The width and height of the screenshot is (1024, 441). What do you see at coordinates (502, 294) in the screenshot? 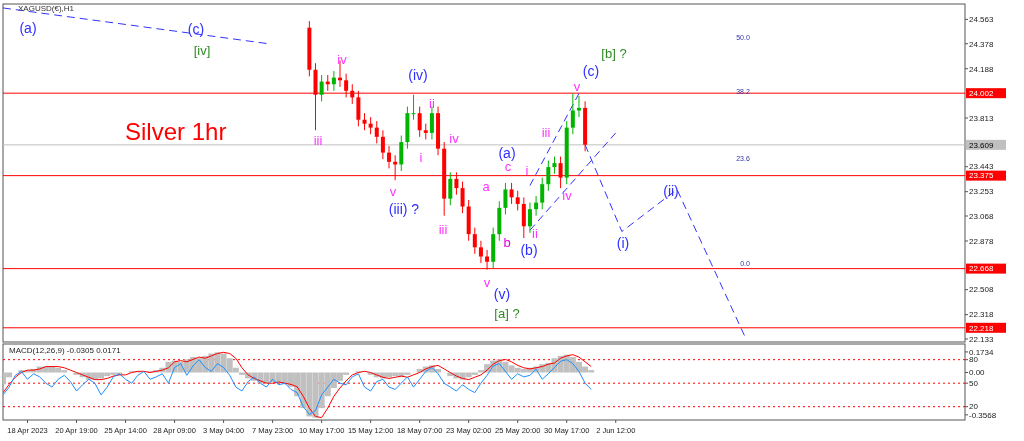
I see `annotation: (v)` at bounding box center [502, 294].